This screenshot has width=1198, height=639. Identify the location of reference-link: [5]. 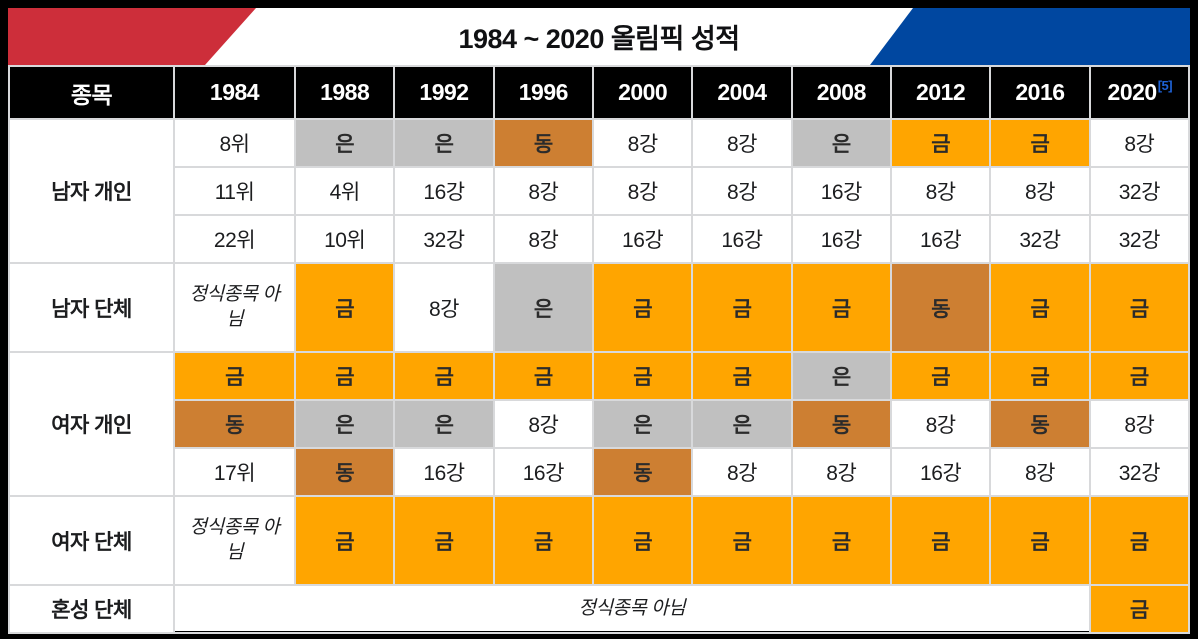
(1165, 86).